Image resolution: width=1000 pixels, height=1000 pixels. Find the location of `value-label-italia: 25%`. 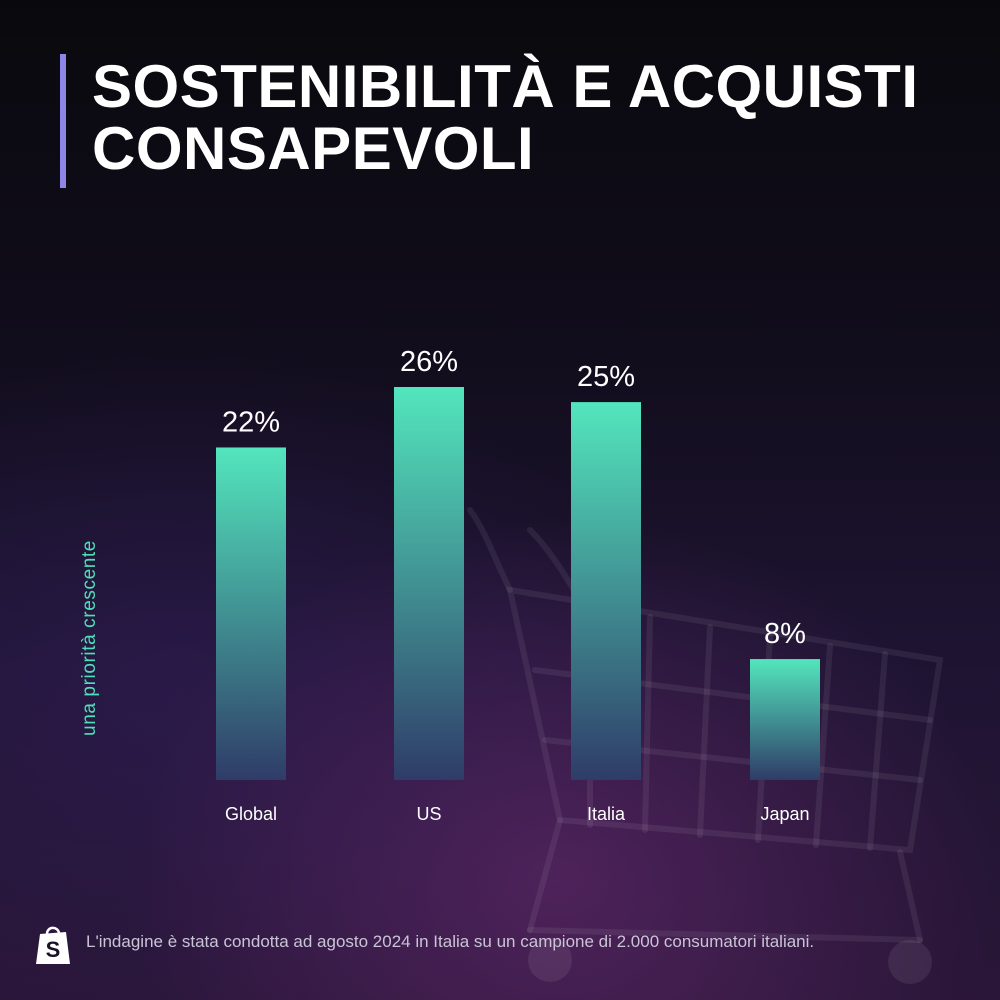

value-label-italia: 25% is located at coordinates (606, 377).